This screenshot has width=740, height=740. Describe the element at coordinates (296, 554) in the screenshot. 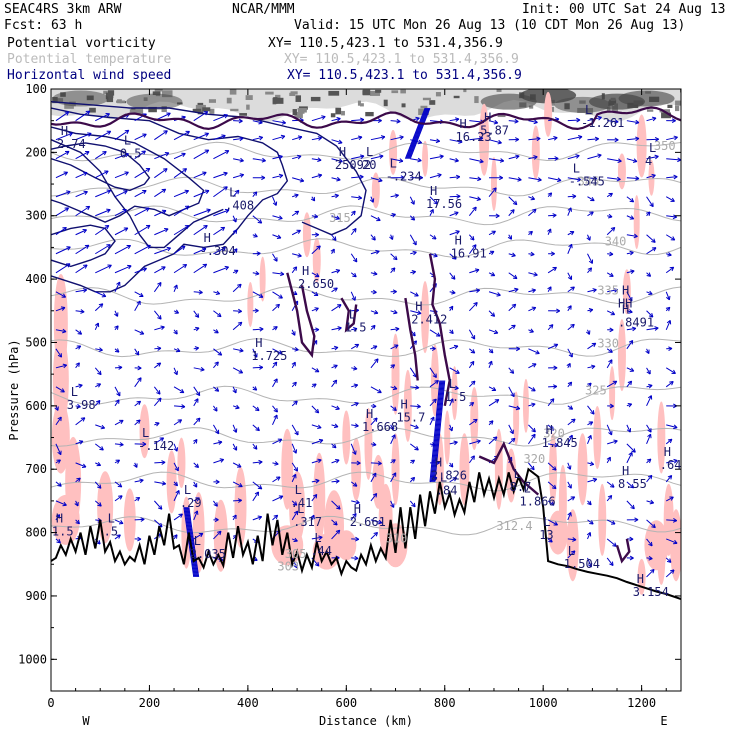

I see `theta-contour-label: 305` at that location.